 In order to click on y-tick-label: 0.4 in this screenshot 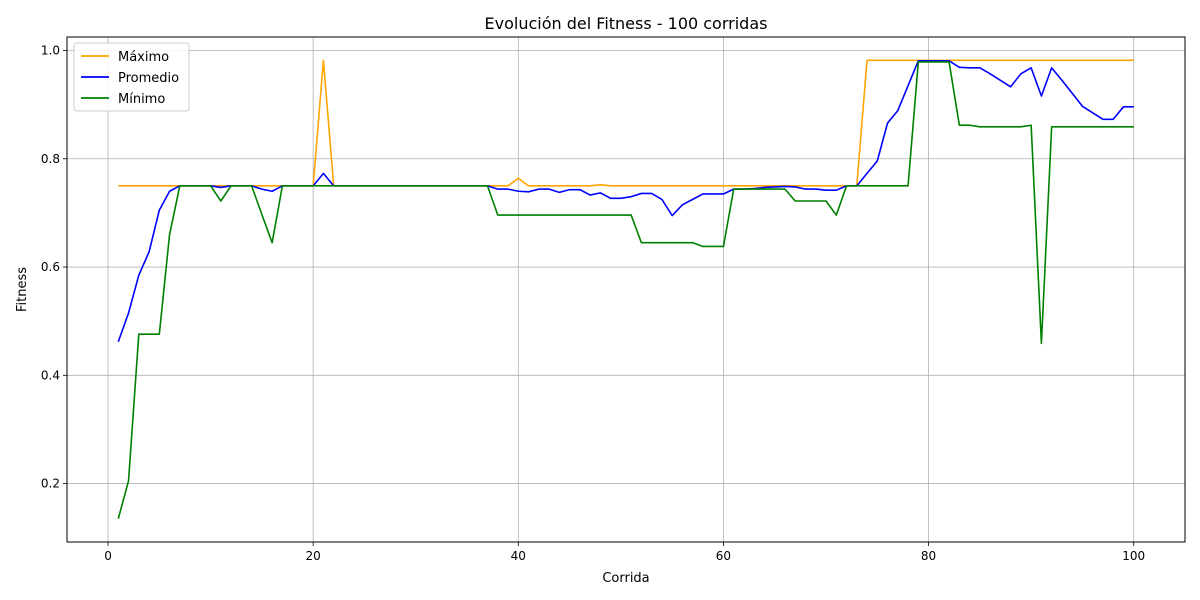, I will do `click(50, 375)`.